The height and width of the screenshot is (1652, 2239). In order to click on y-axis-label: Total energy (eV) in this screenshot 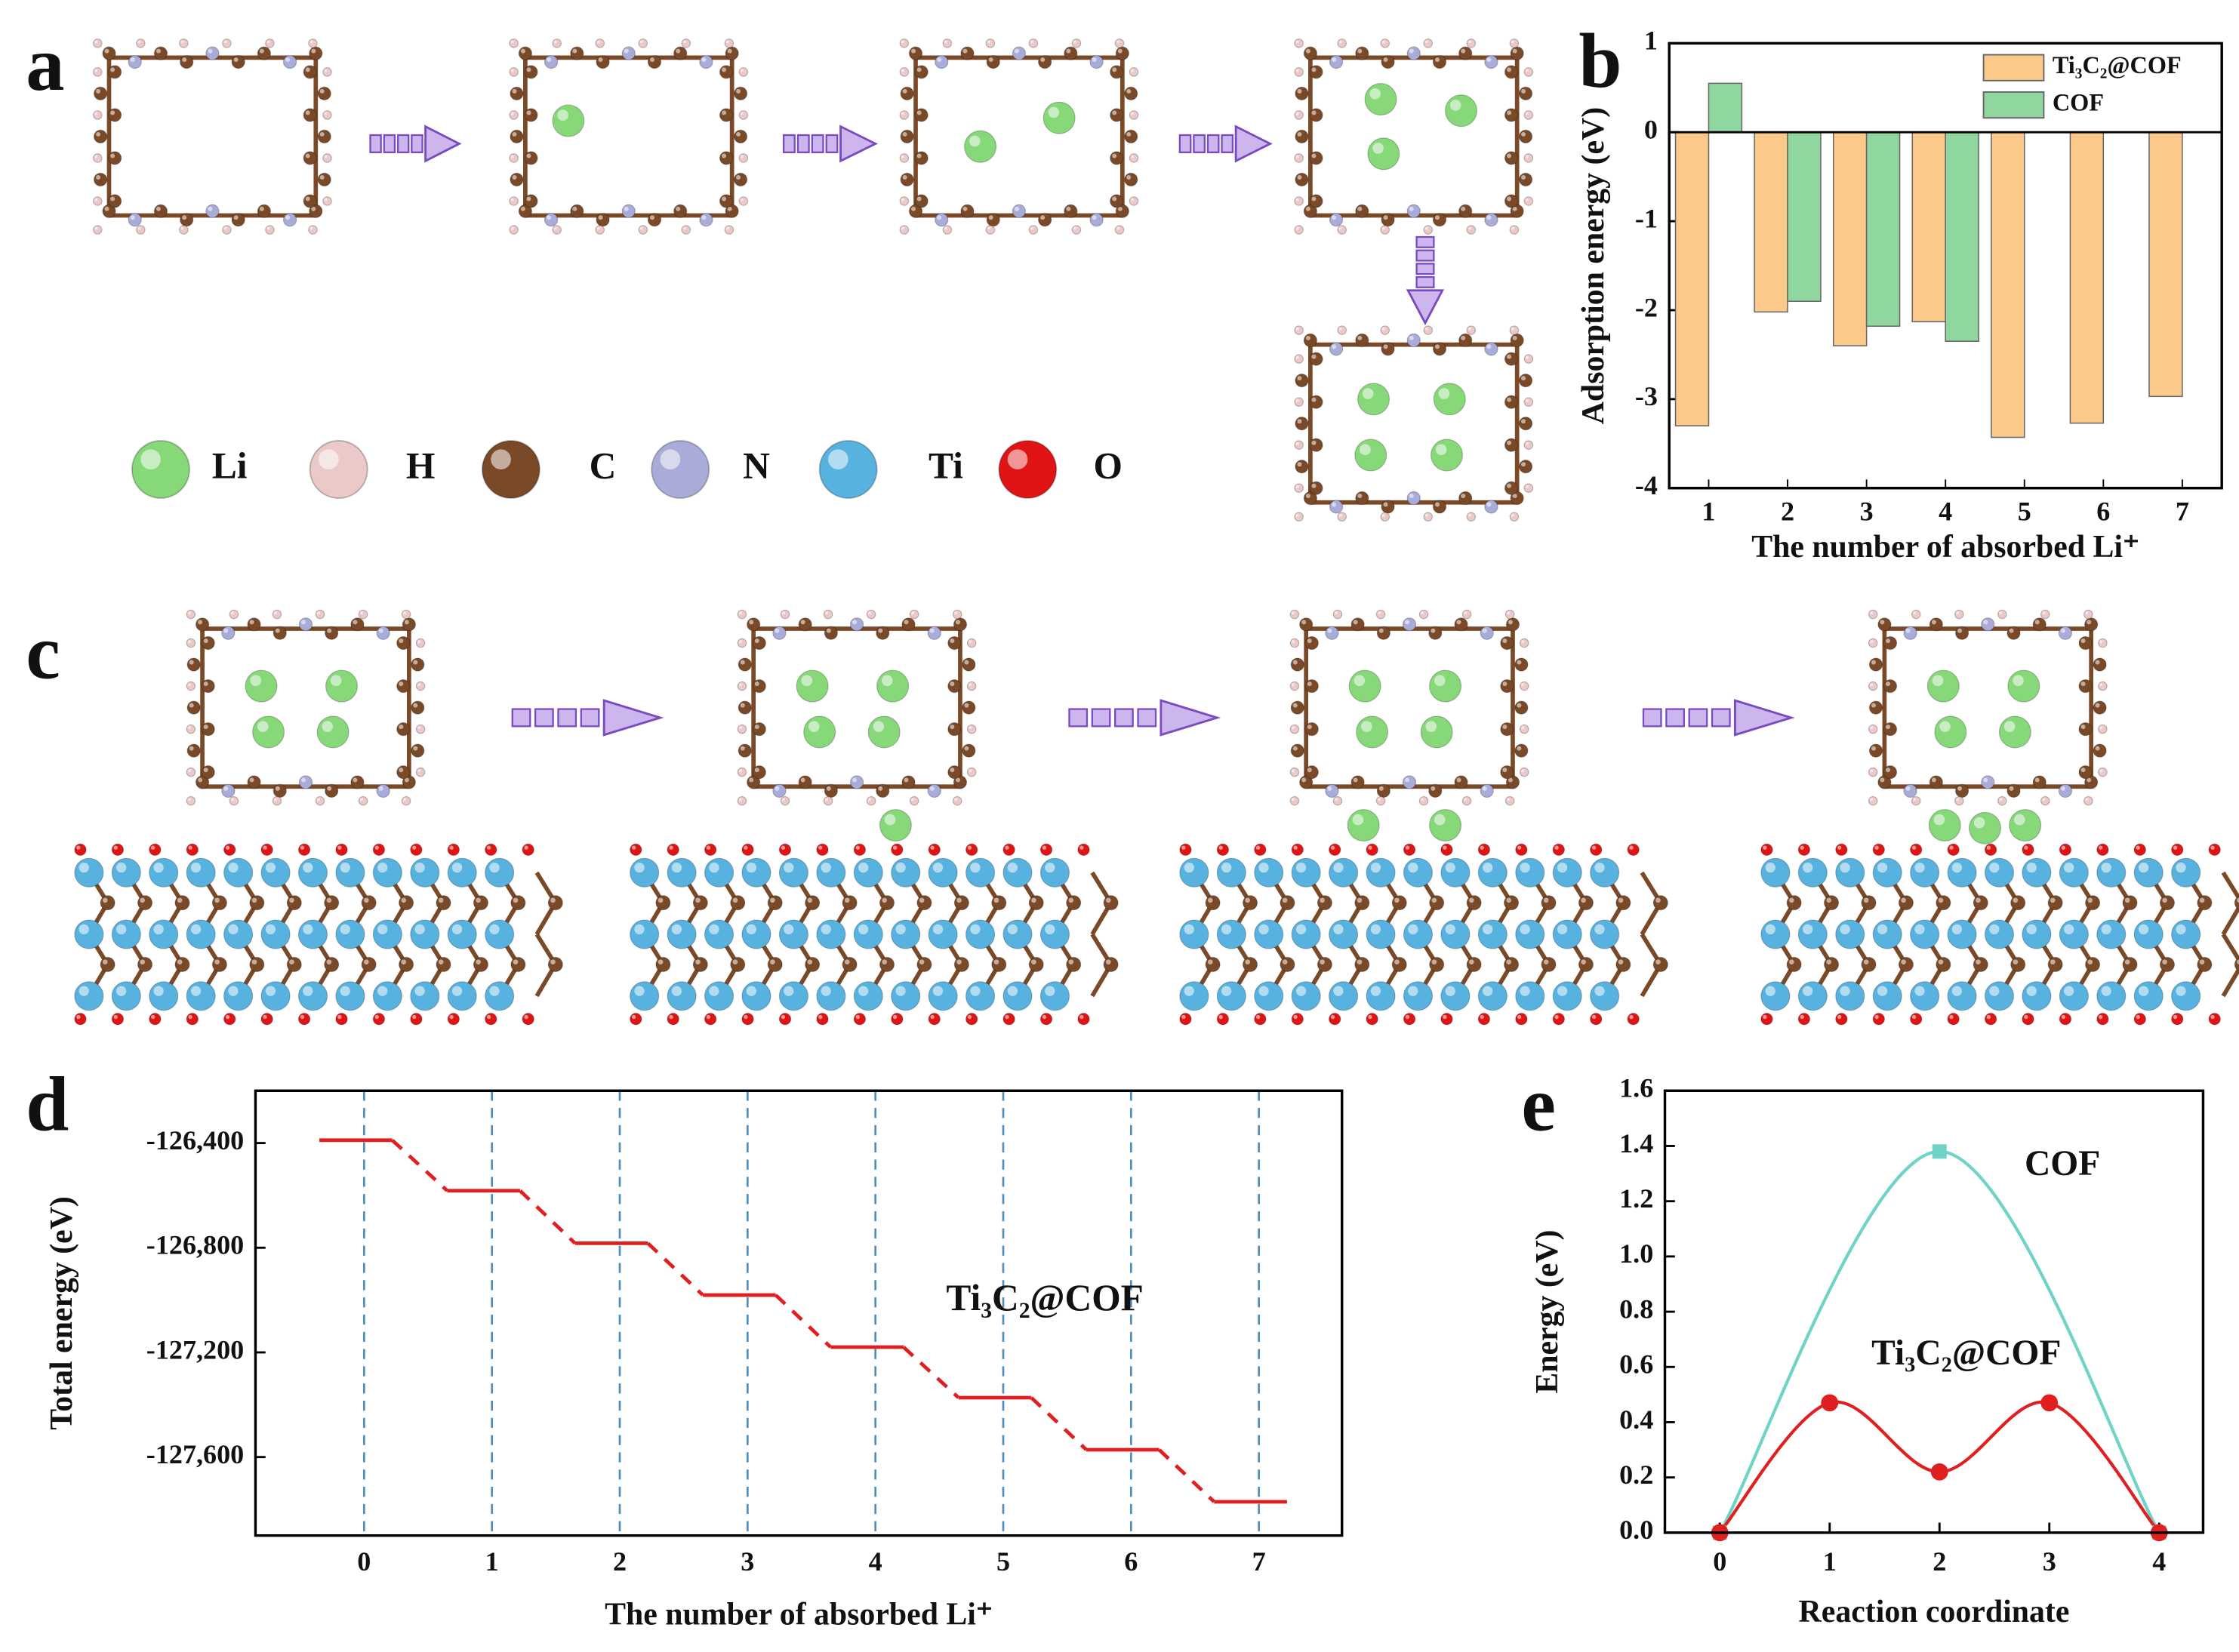, I will do `click(62, 1313)`.